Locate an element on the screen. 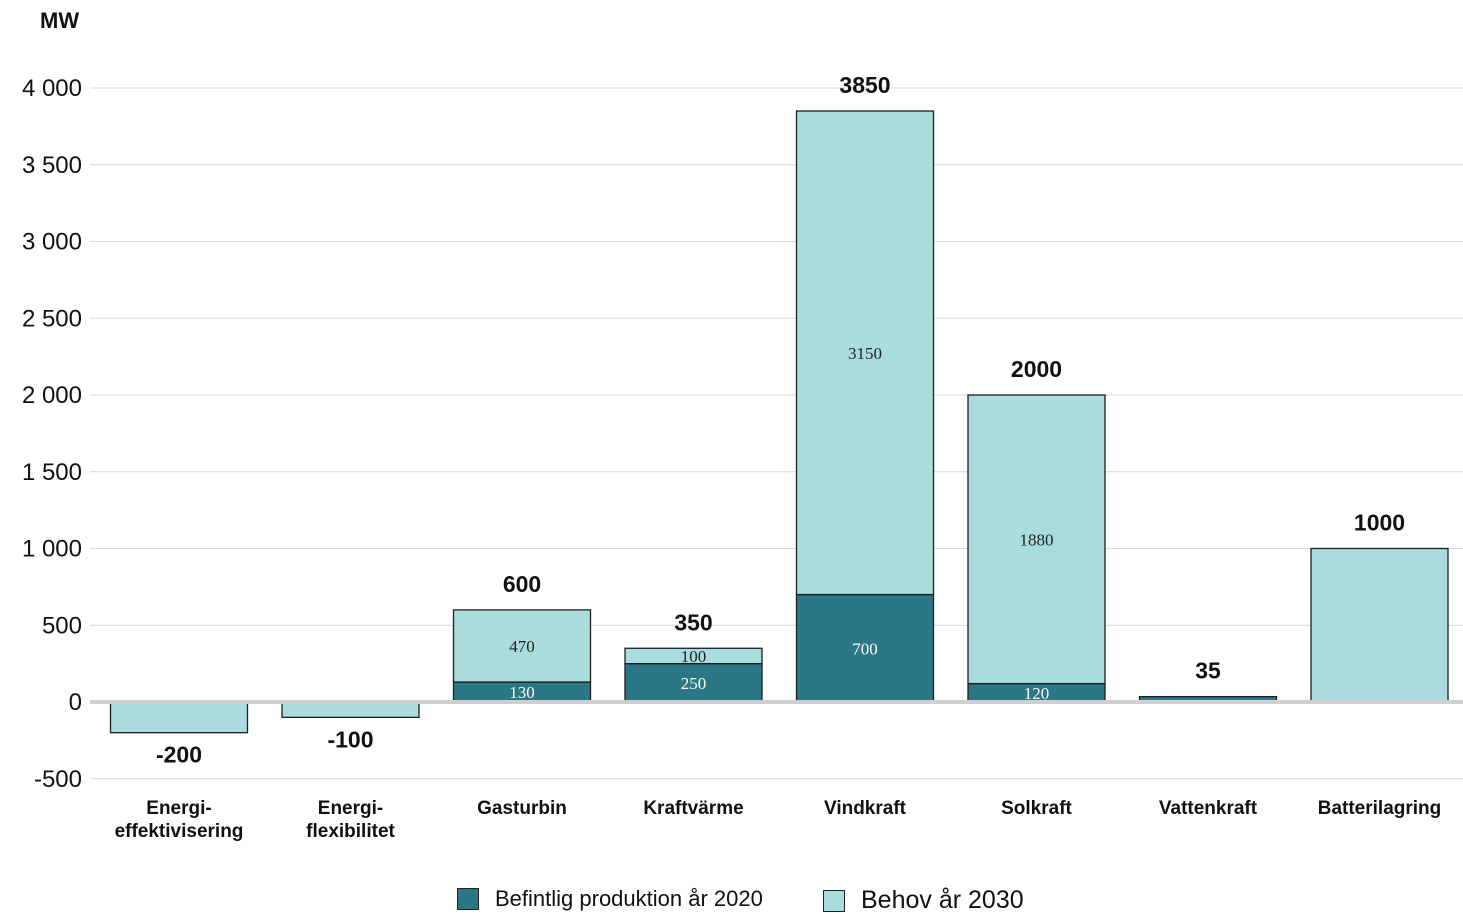  y-tick-label: 2 000 is located at coordinates (52, 395).